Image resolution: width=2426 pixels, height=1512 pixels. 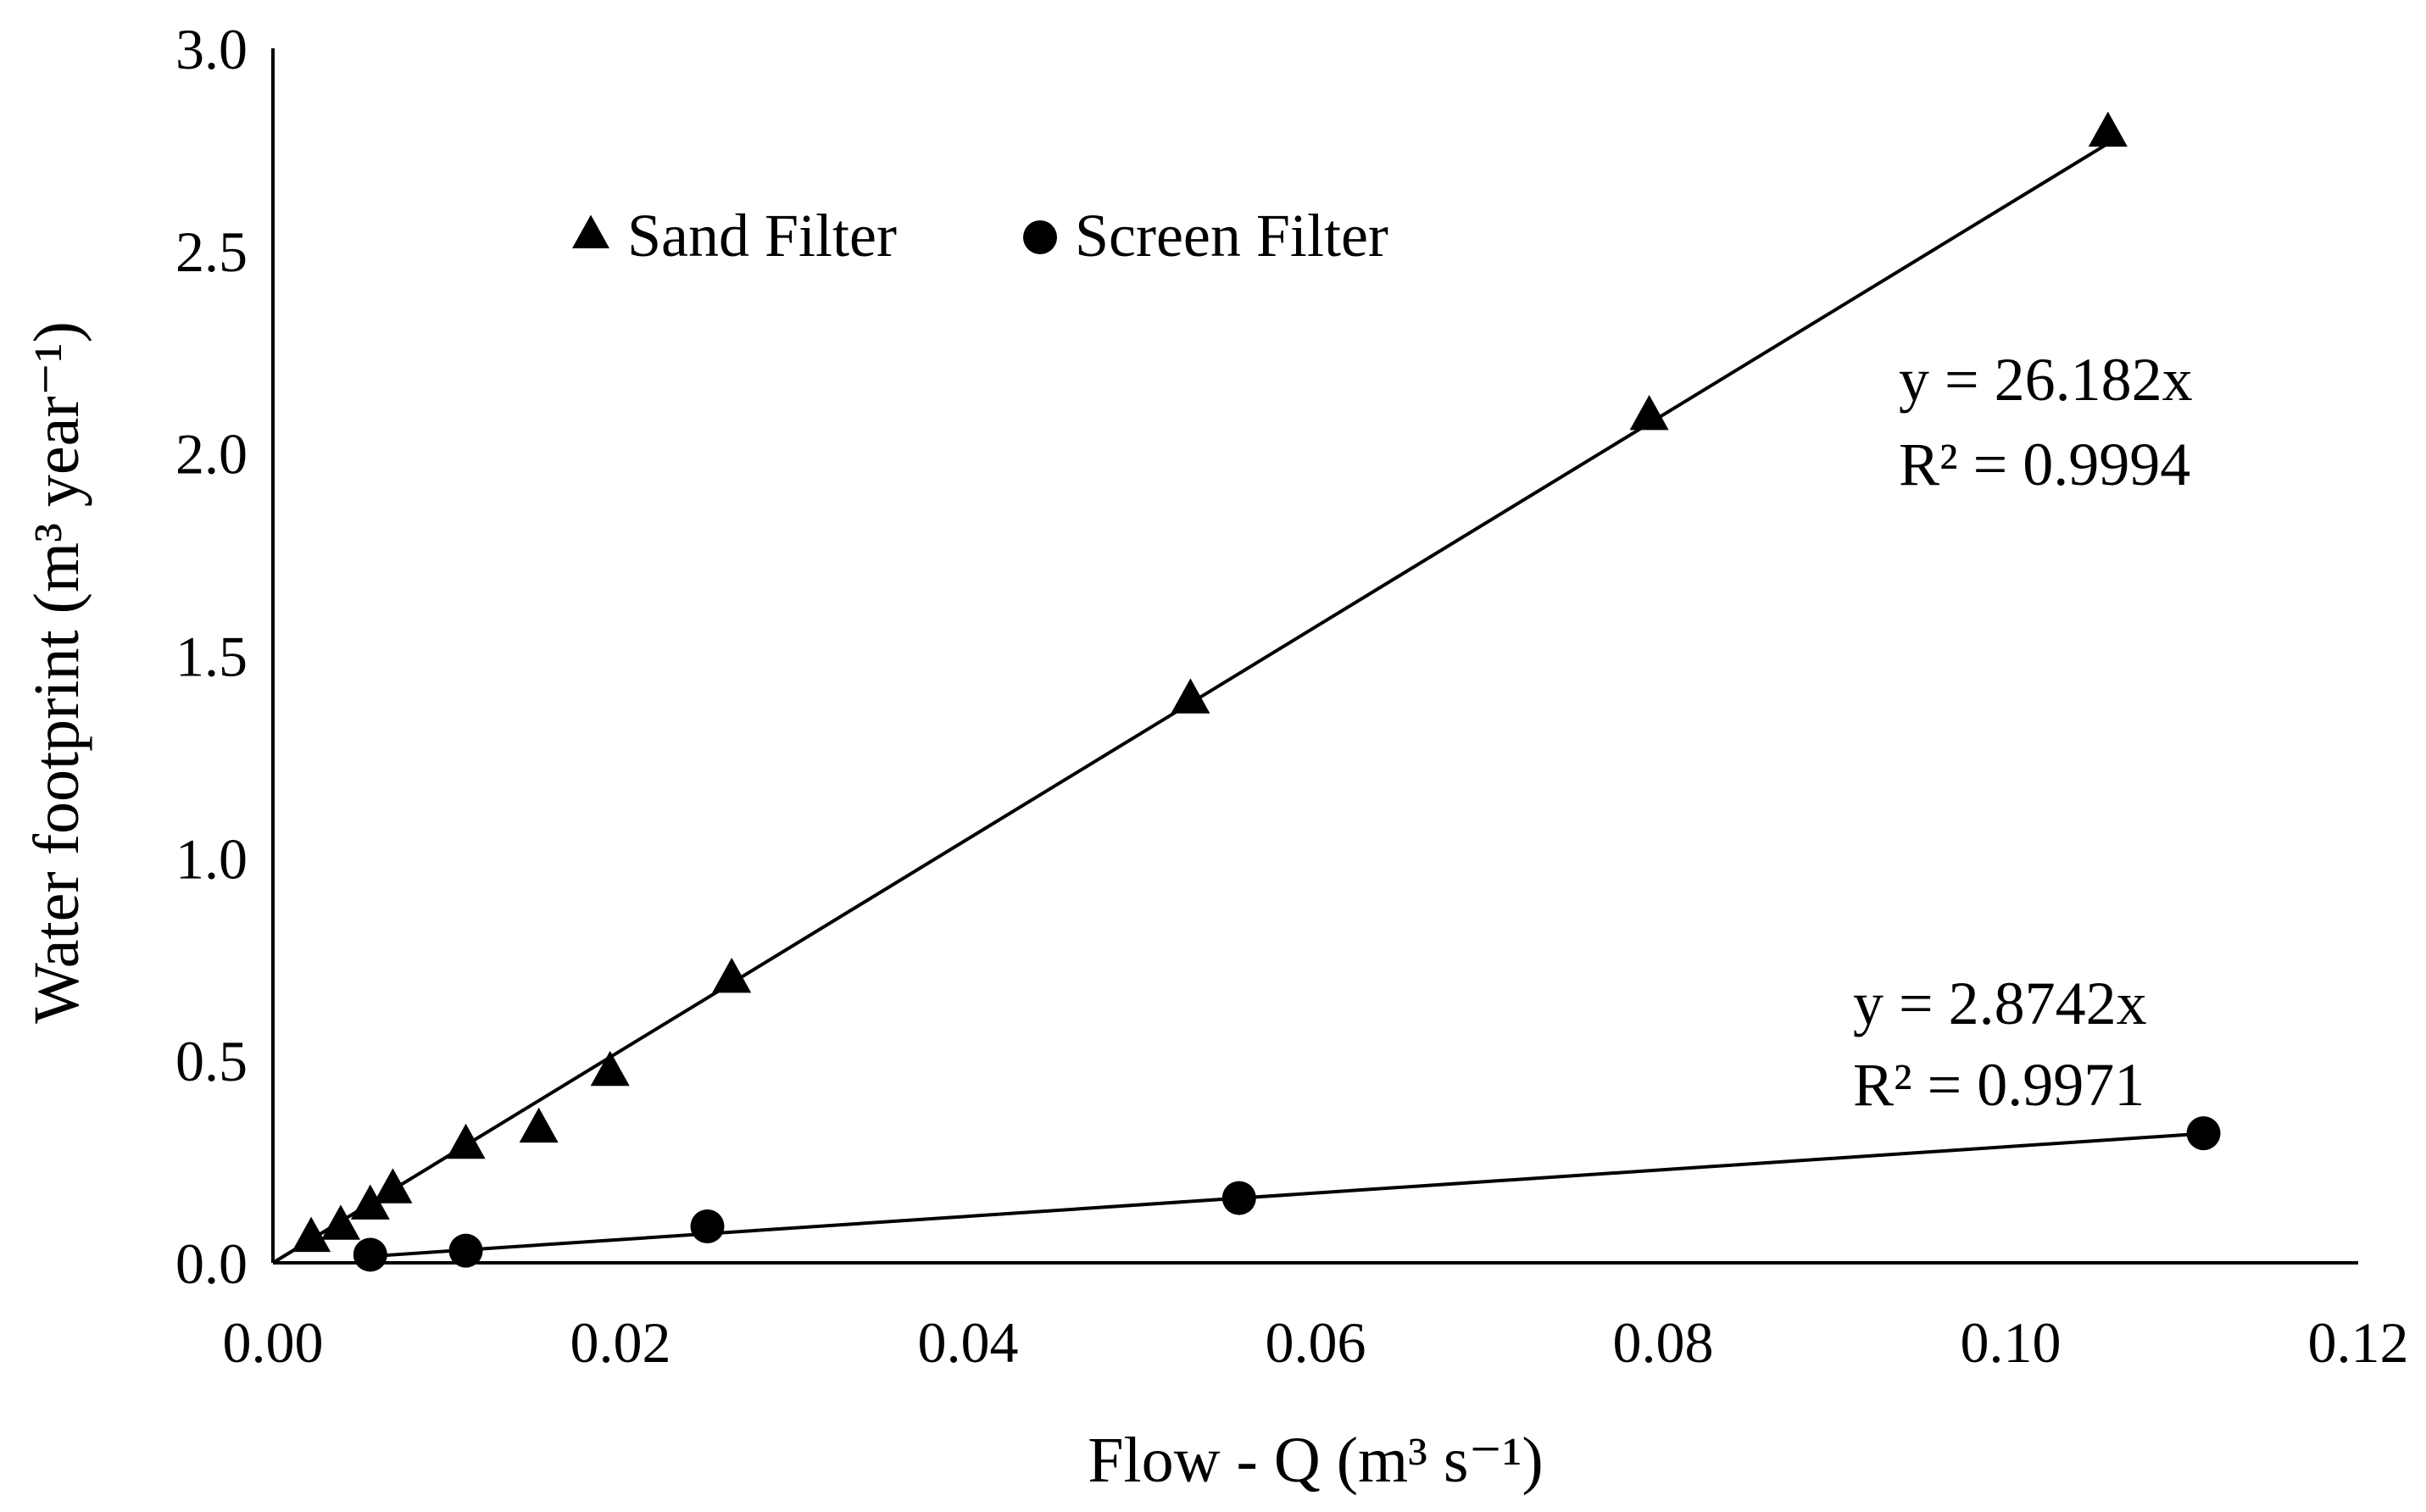 I want to click on legend-sand-filter-marker, so click(x=590, y=232).